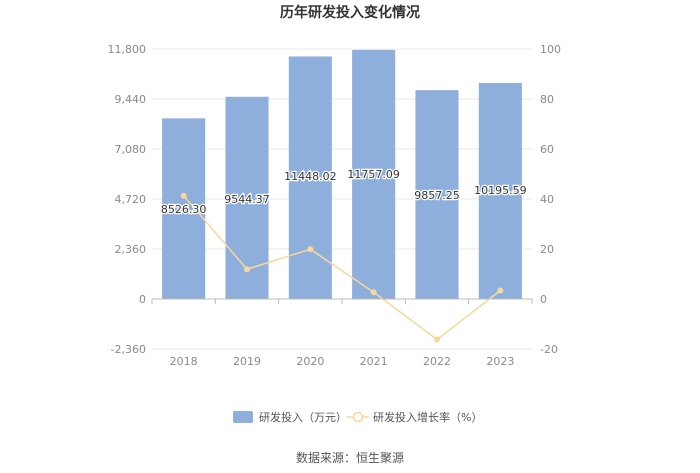  What do you see at coordinates (547, 99) in the screenshot?
I see `y-right-tick-label: 80` at bounding box center [547, 99].